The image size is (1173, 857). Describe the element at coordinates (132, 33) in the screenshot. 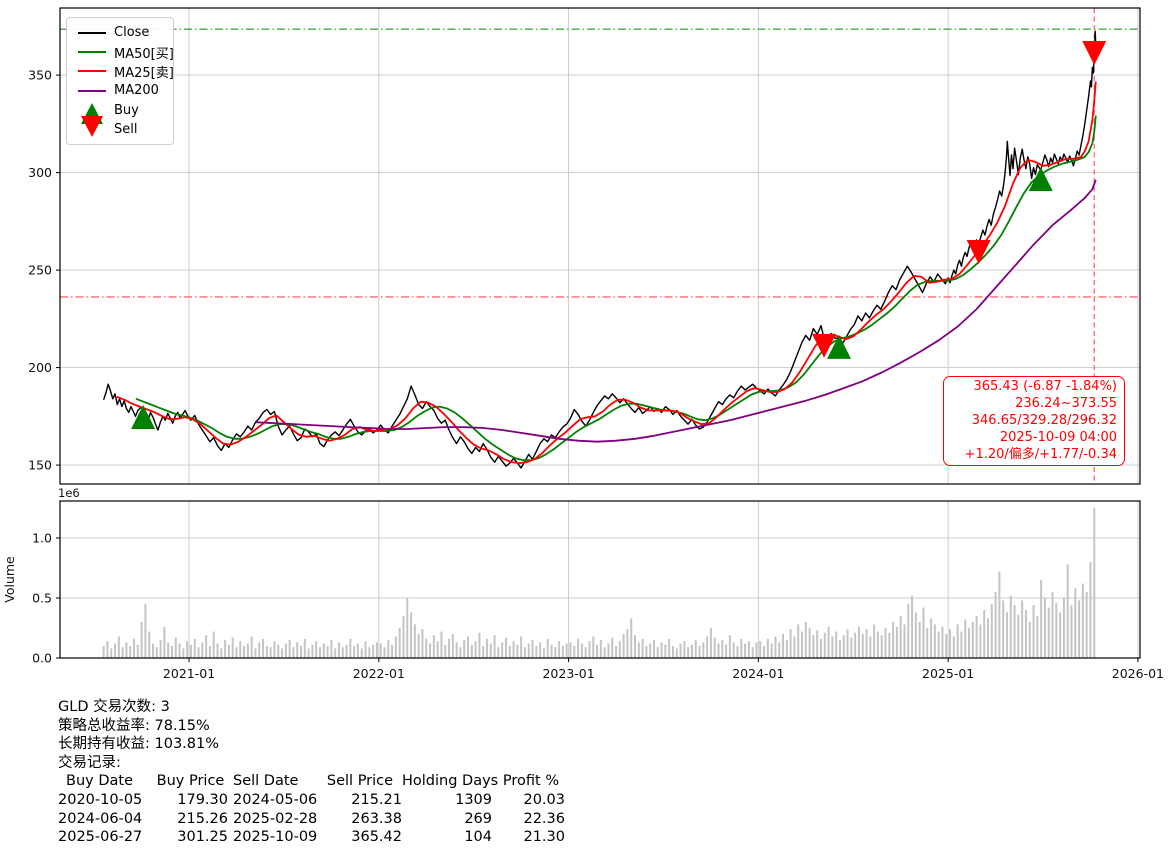

I see `legend-label: Close` at that location.